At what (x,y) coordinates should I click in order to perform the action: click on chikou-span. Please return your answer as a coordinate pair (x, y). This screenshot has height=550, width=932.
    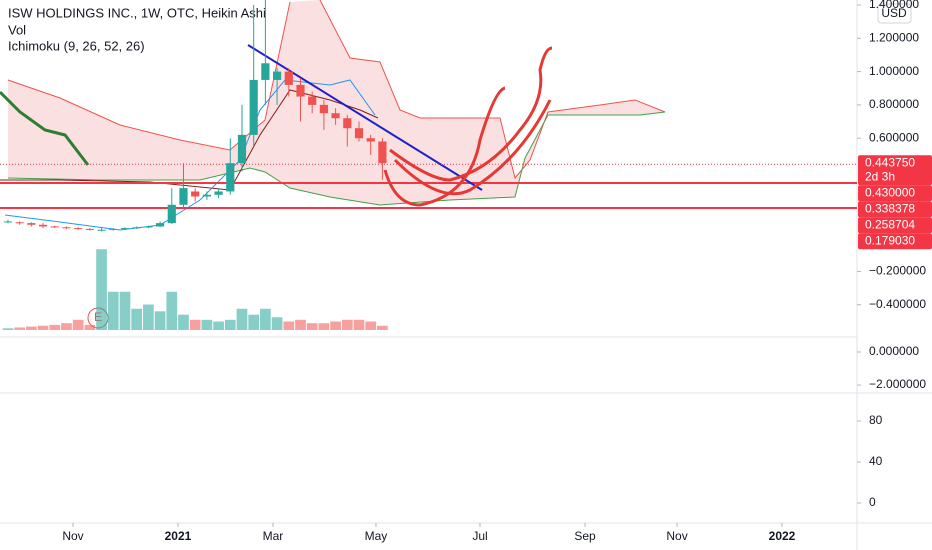
    Looking at the image, I should click on (45, 128).